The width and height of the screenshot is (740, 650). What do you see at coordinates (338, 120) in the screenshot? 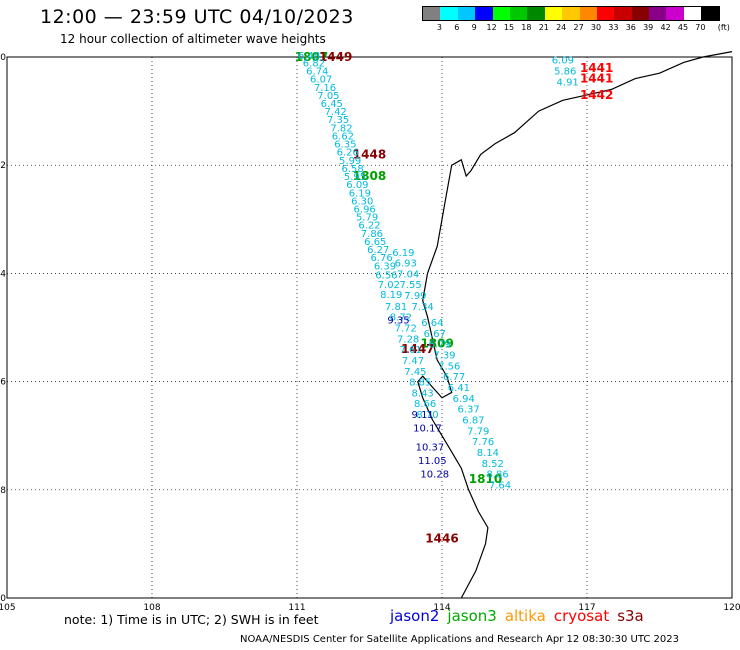
I see `wave-height-label: 7.35` at bounding box center [338, 120].